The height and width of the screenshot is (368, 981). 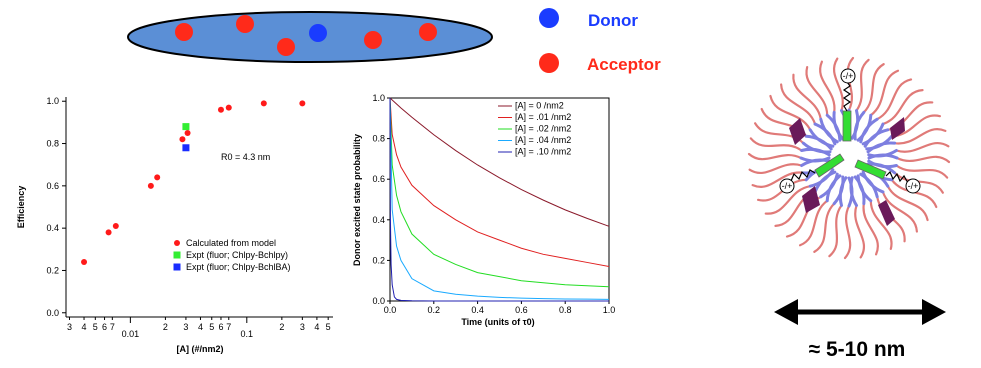 What do you see at coordinates (543, 129) in the screenshot?
I see `legend-label: [A] = .02 /nm2` at bounding box center [543, 129].